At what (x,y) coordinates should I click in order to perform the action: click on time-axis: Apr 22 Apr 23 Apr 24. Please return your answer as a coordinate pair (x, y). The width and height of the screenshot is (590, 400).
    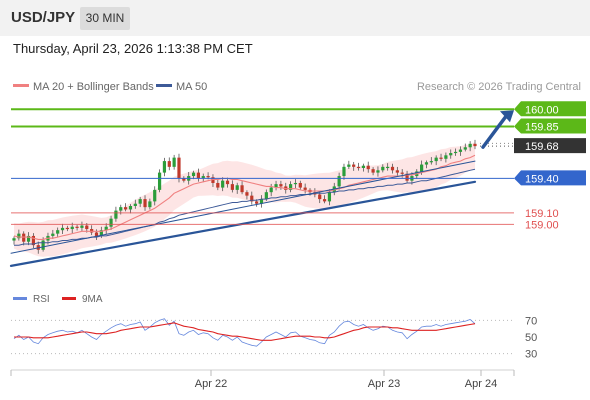
    Looking at the image, I should click on (262, 379).